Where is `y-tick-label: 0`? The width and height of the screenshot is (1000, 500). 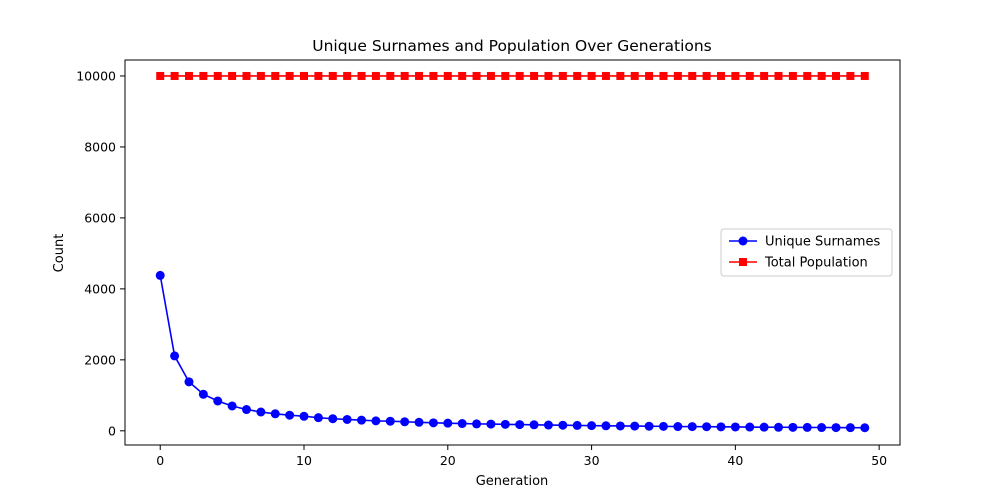 y-tick-label: 0 is located at coordinates (112, 430).